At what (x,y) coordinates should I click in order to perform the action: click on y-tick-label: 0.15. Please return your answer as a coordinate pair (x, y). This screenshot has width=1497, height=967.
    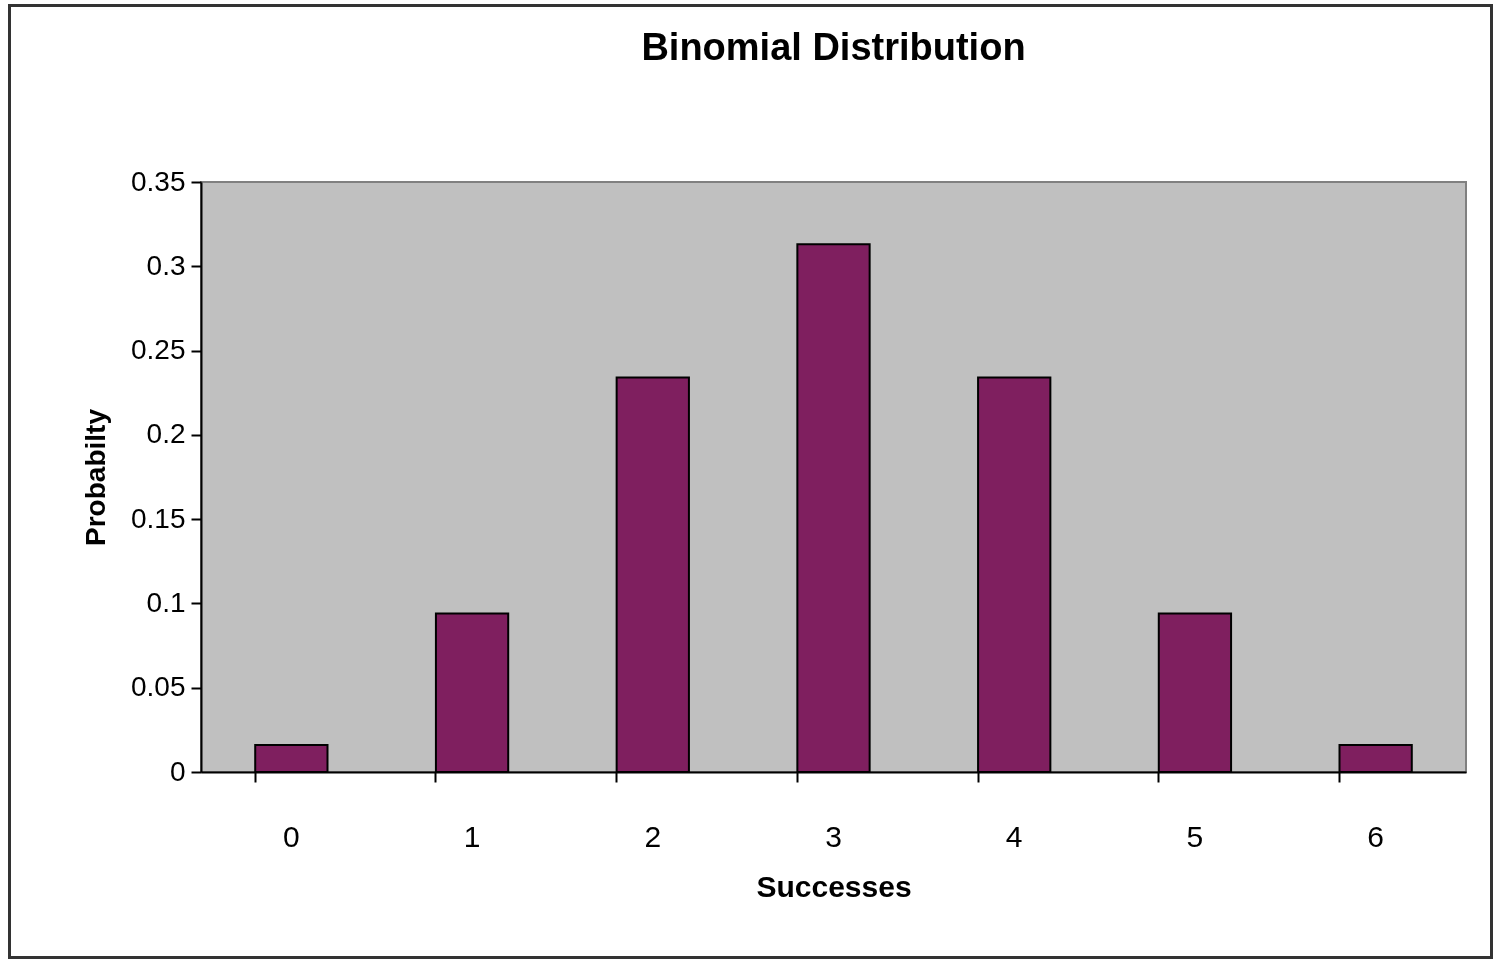
    Looking at the image, I should click on (158, 518).